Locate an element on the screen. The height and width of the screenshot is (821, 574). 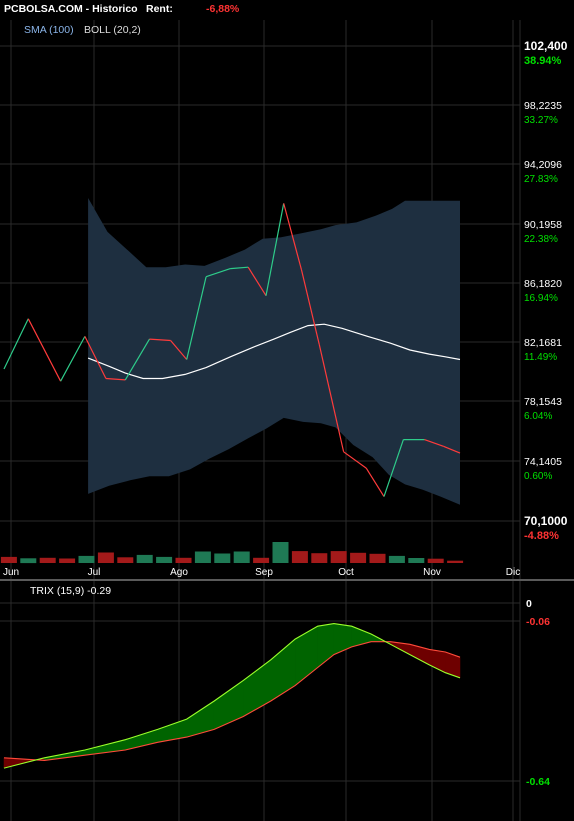
pct-tick-label: 33.27% is located at coordinates (541, 120).